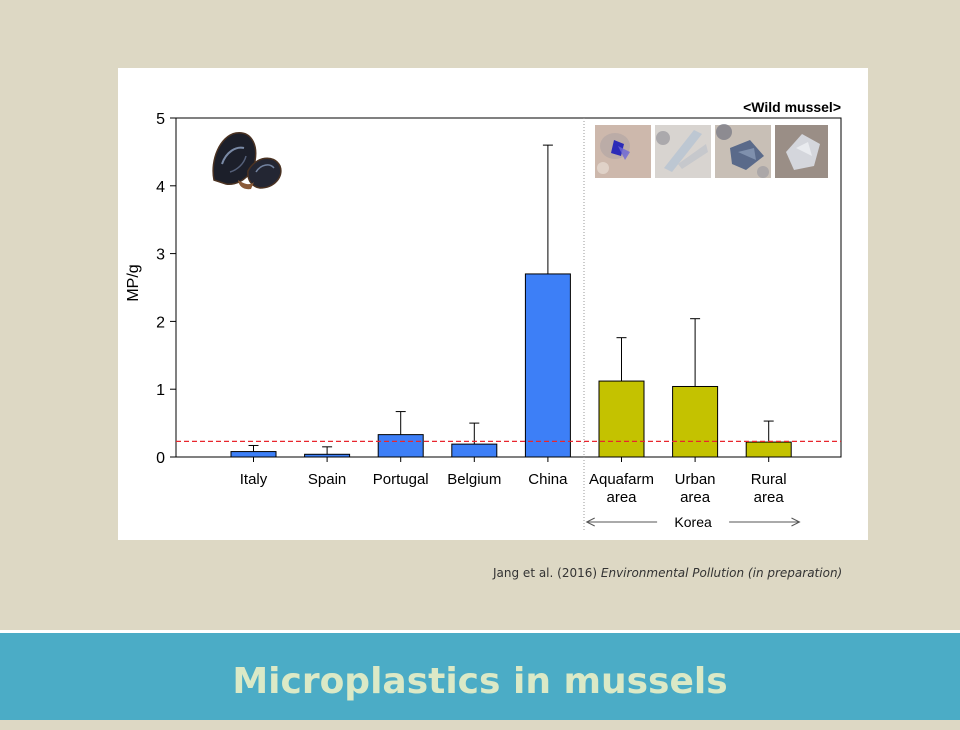 This screenshot has width=960, height=730. What do you see at coordinates (327, 479) in the screenshot?
I see `x-tick-label: Spain` at bounding box center [327, 479].